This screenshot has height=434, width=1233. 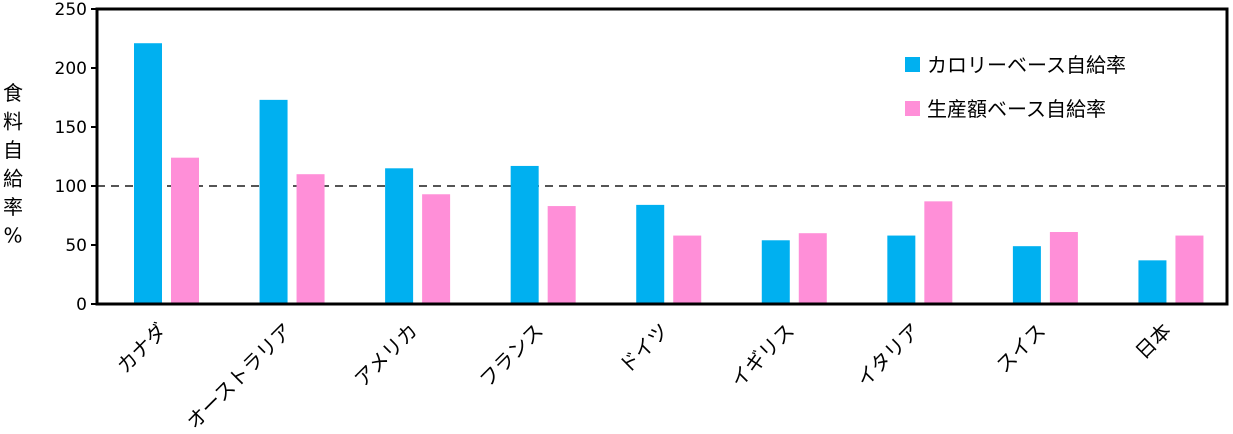 I want to click on y-axis-label-char: %, so click(x=12, y=236).